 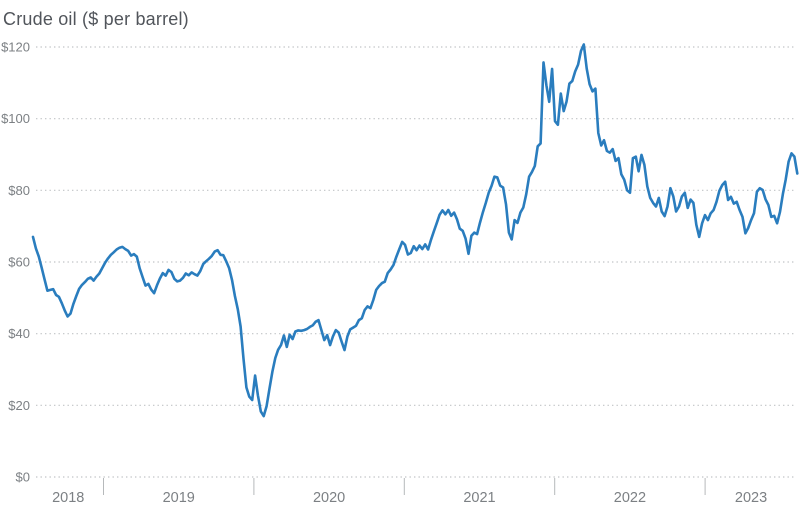 I want to click on x-axis-label: 2021, so click(x=479, y=498).